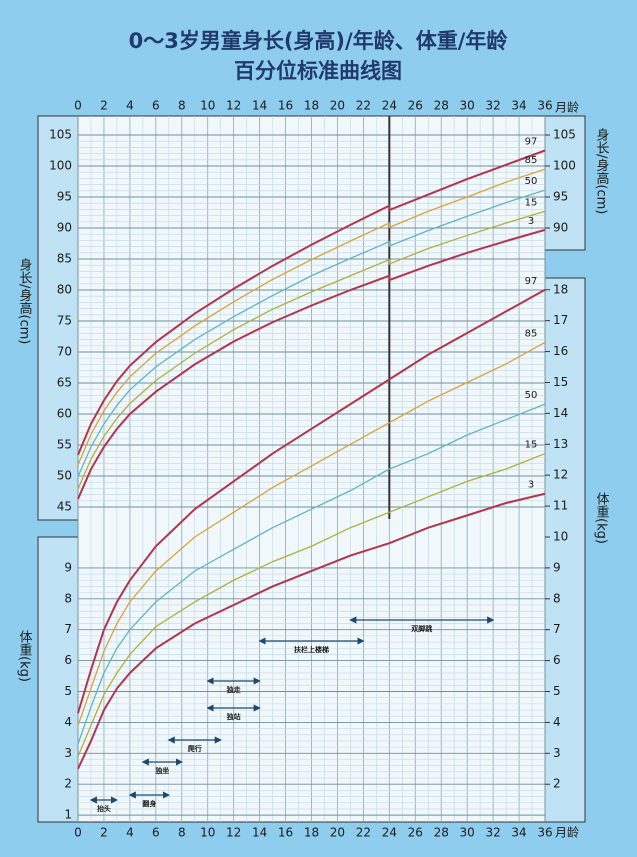 This screenshot has height=857, width=637. Describe the element at coordinates (560, 197) in the screenshot. I see `y2-tick-label: 95` at that location.